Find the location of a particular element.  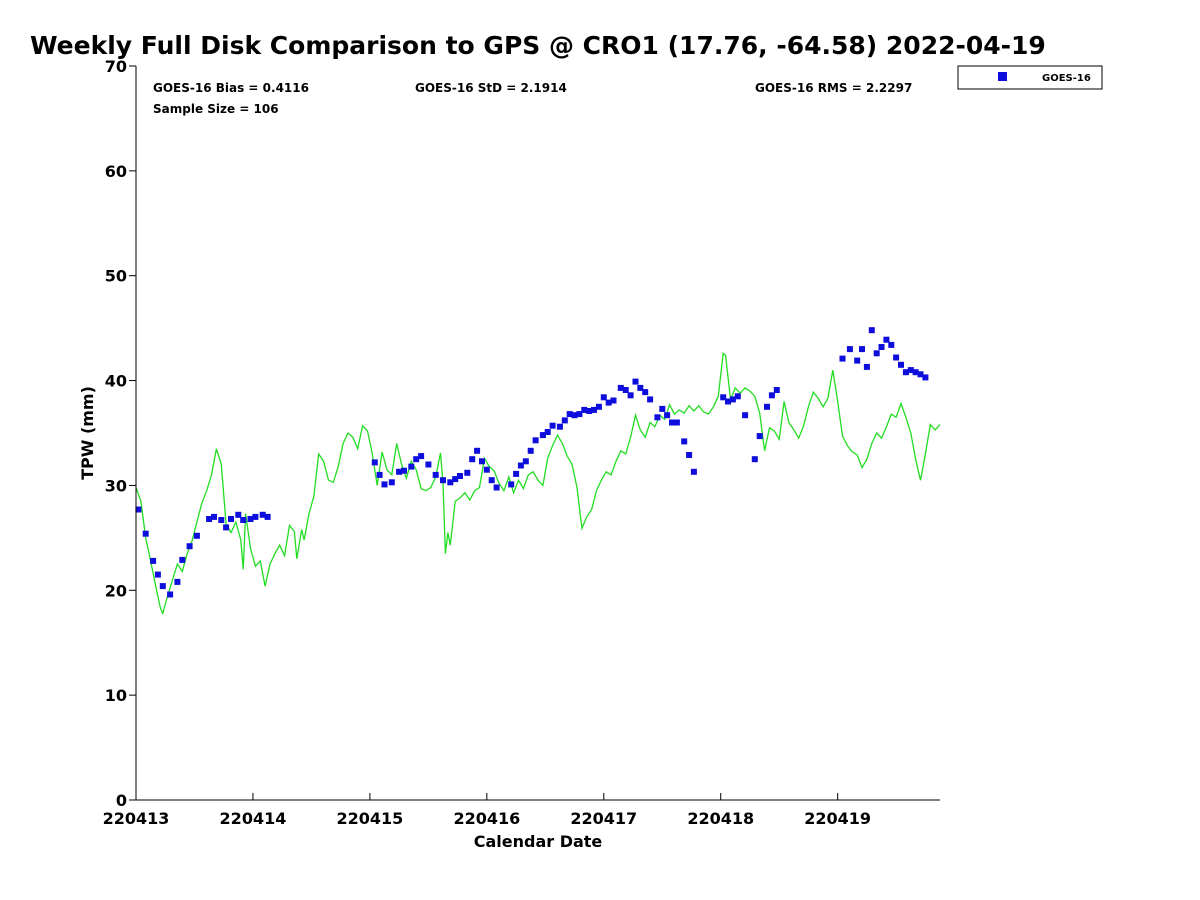

y-tick-label: 50 is located at coordinates (116, 276).